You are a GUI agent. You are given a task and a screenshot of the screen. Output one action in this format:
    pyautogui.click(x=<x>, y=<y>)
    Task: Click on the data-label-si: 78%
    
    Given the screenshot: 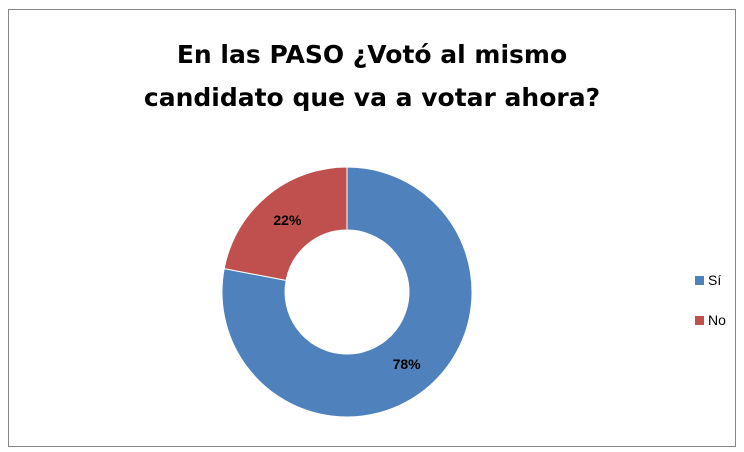 What is the action you would take?
    pyautogui.click(x=407, y=364)
    